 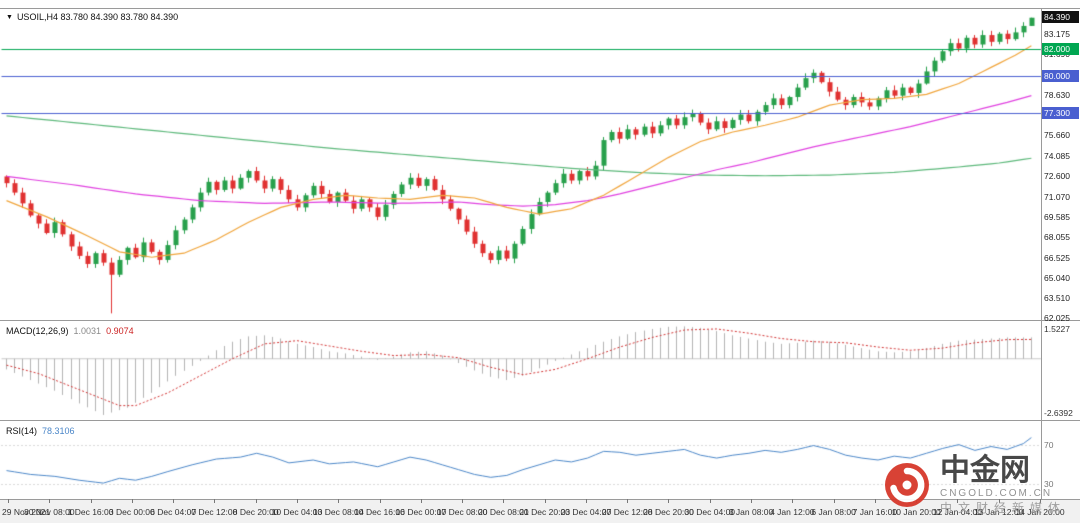 What do you see at coordinates (1057, 329) in the screenshot?
I see `macd-axis-max: 1.5227` at bounding box center [1057, 329].